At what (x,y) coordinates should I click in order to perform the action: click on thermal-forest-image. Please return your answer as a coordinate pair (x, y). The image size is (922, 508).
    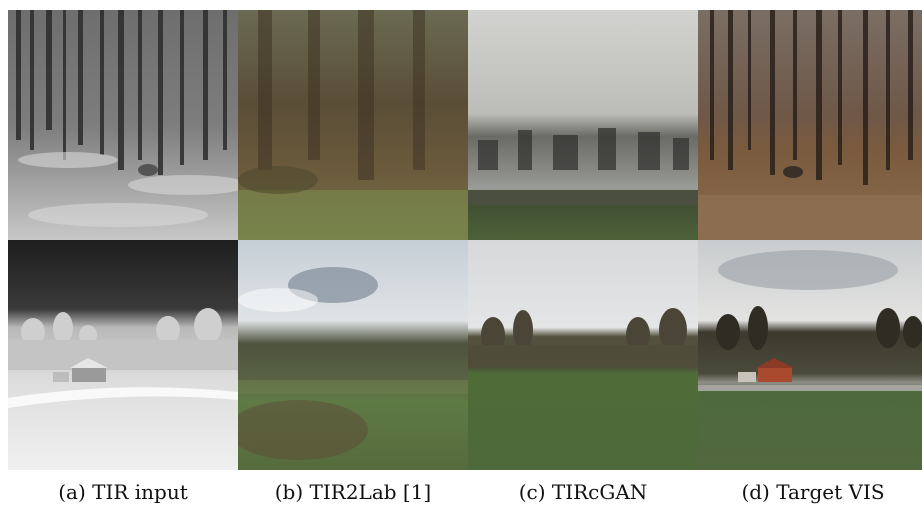
    Looking at the image, I should click on (123, 125).